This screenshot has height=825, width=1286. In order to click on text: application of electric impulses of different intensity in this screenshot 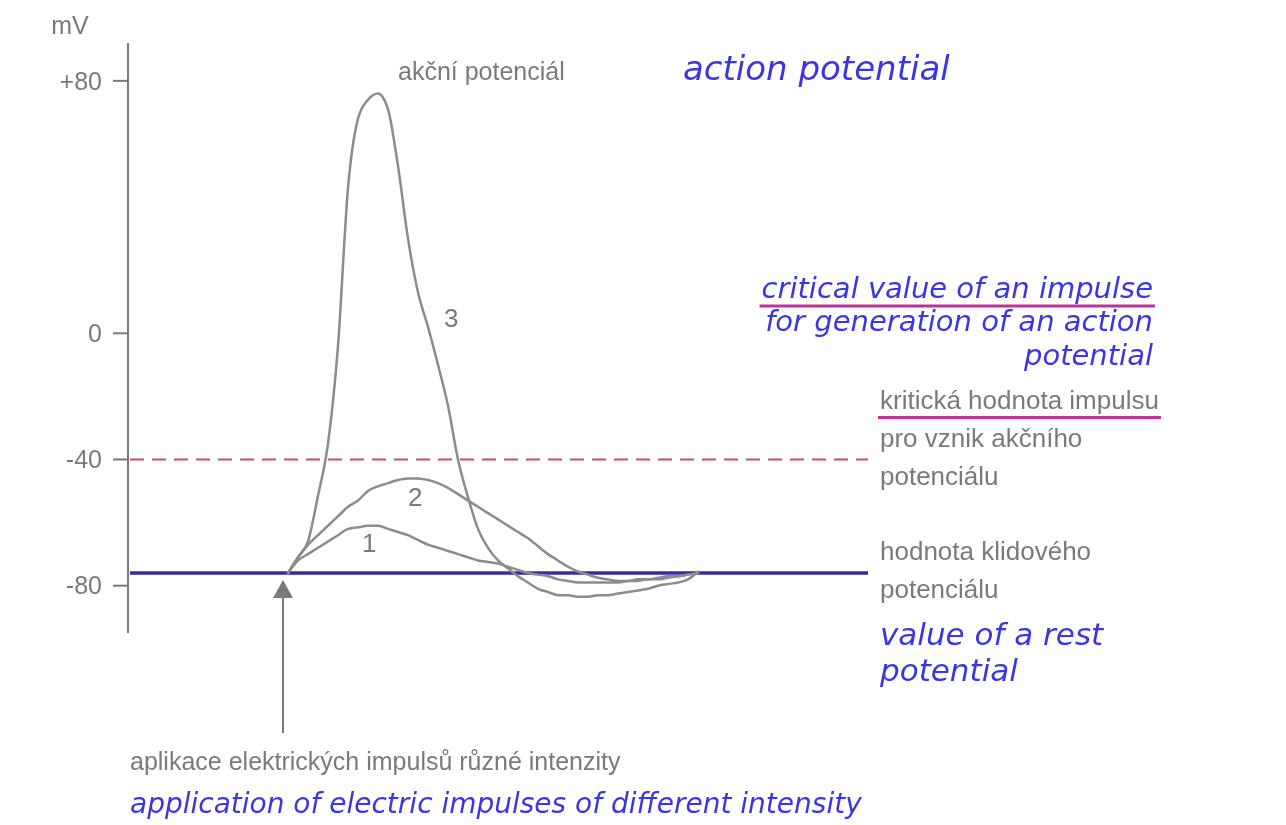, I will do `click(496, 803)`.